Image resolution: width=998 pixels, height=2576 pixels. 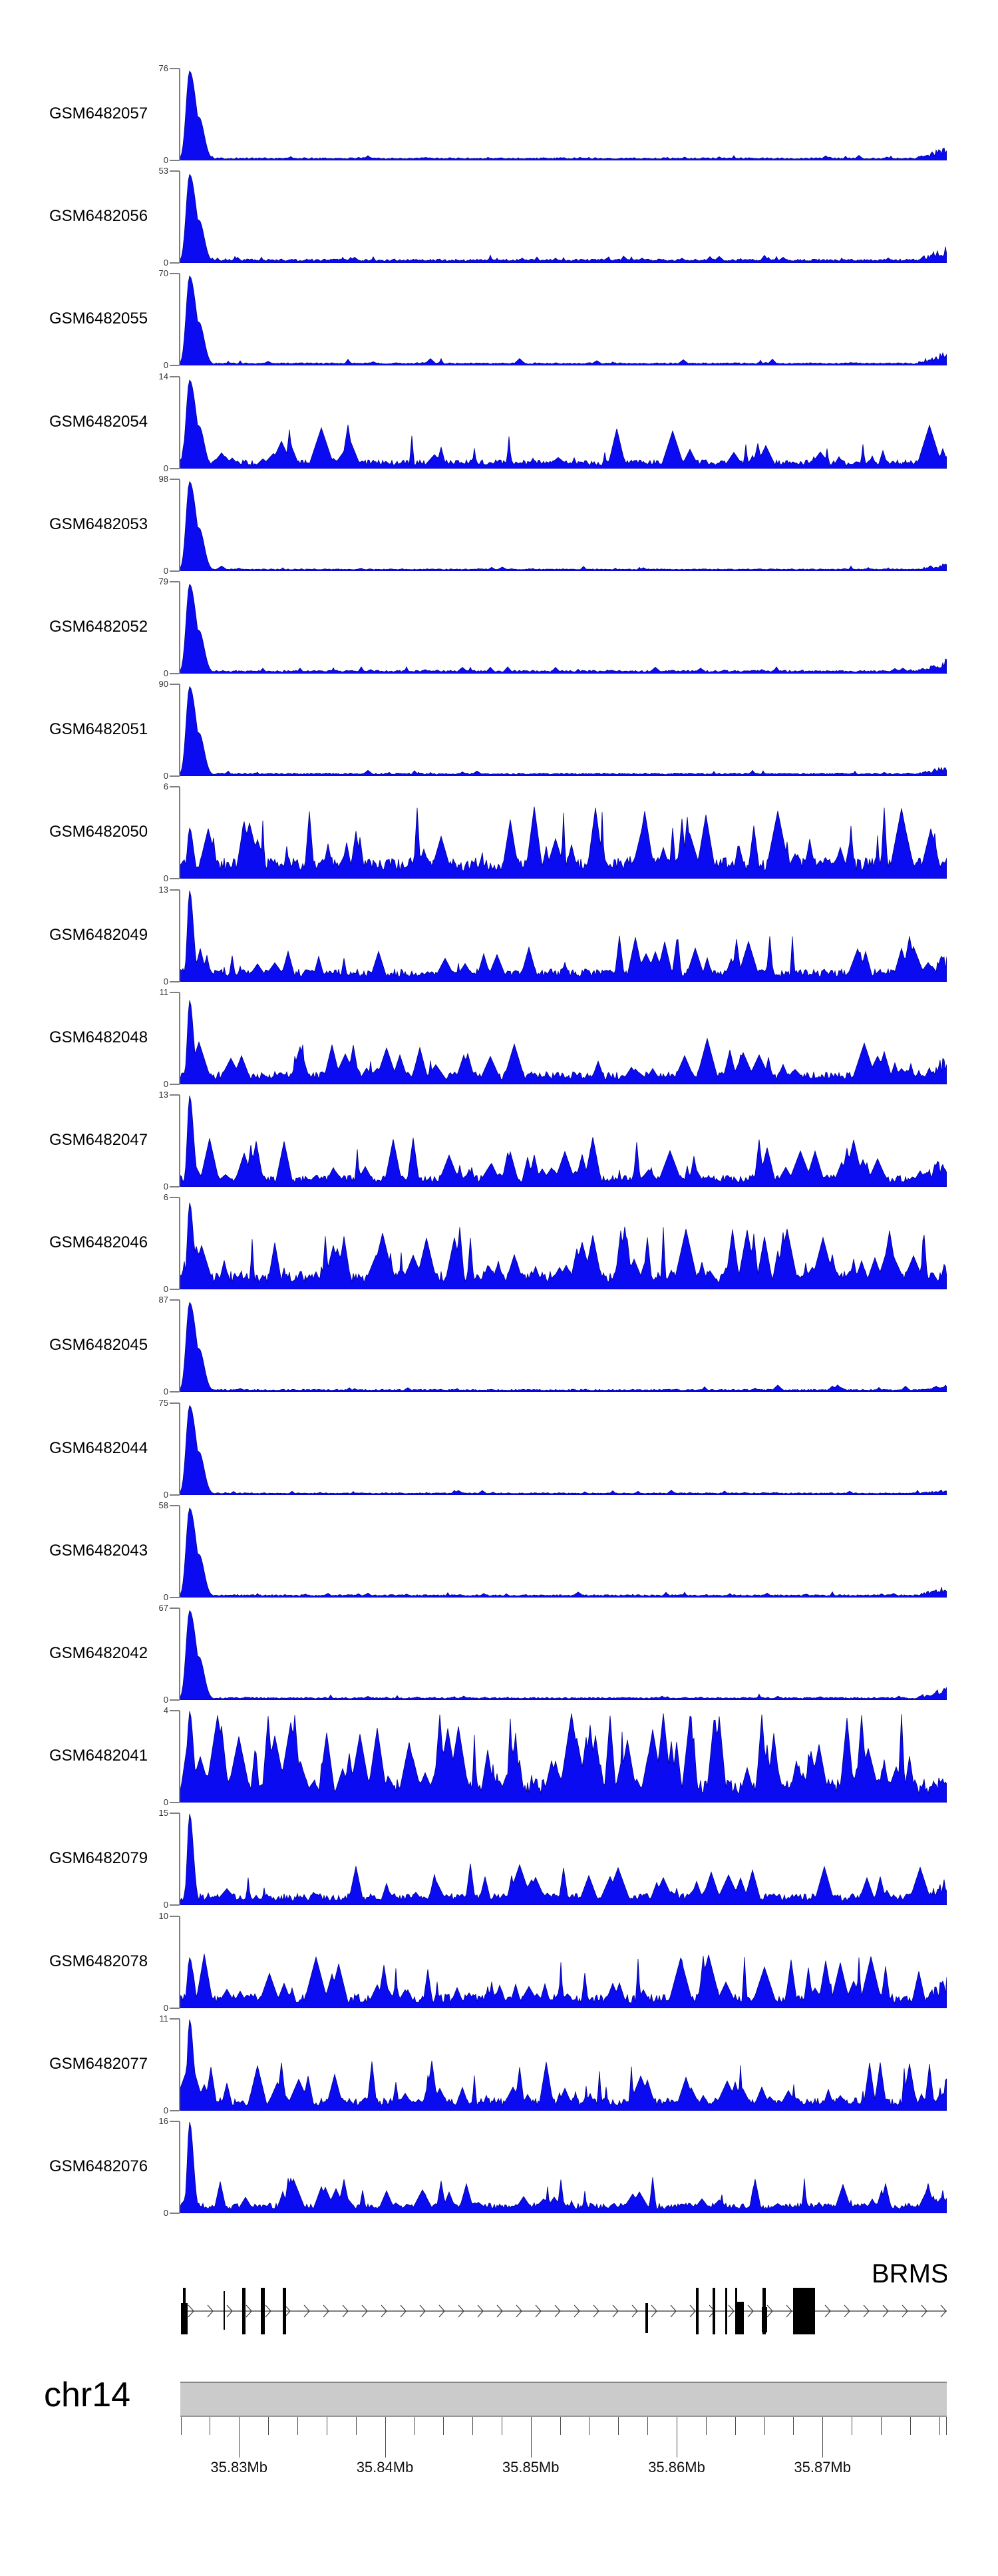 I want to click on track-ymax-value: 87, so click(x=163, y=1300).